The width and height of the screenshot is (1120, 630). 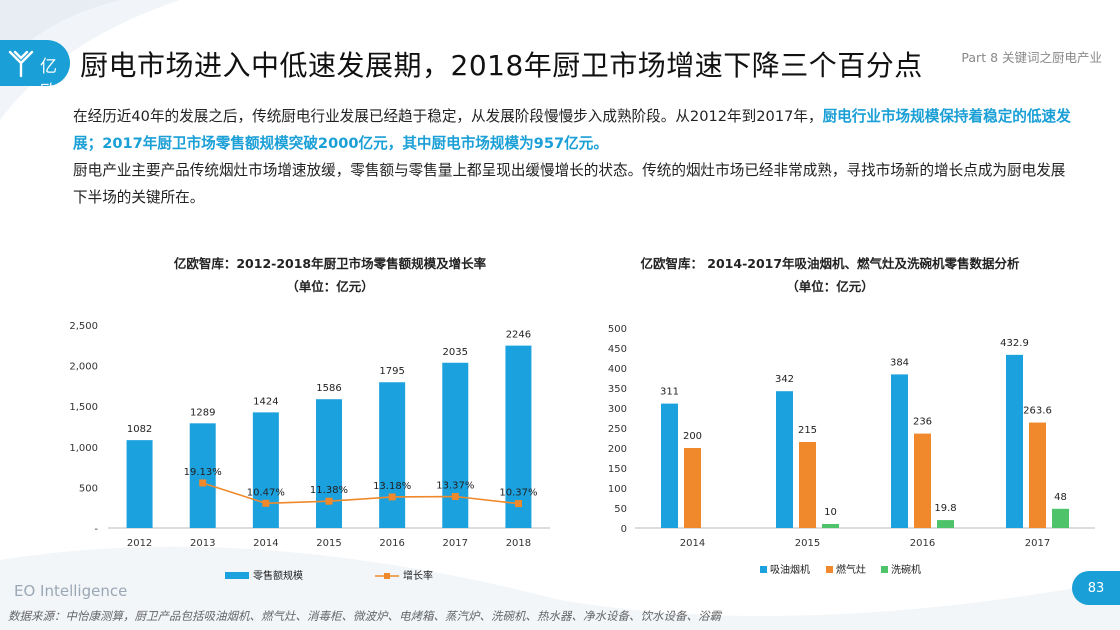 I want to click on chart1-bar-label: 1289, so click(x=202, y=412).